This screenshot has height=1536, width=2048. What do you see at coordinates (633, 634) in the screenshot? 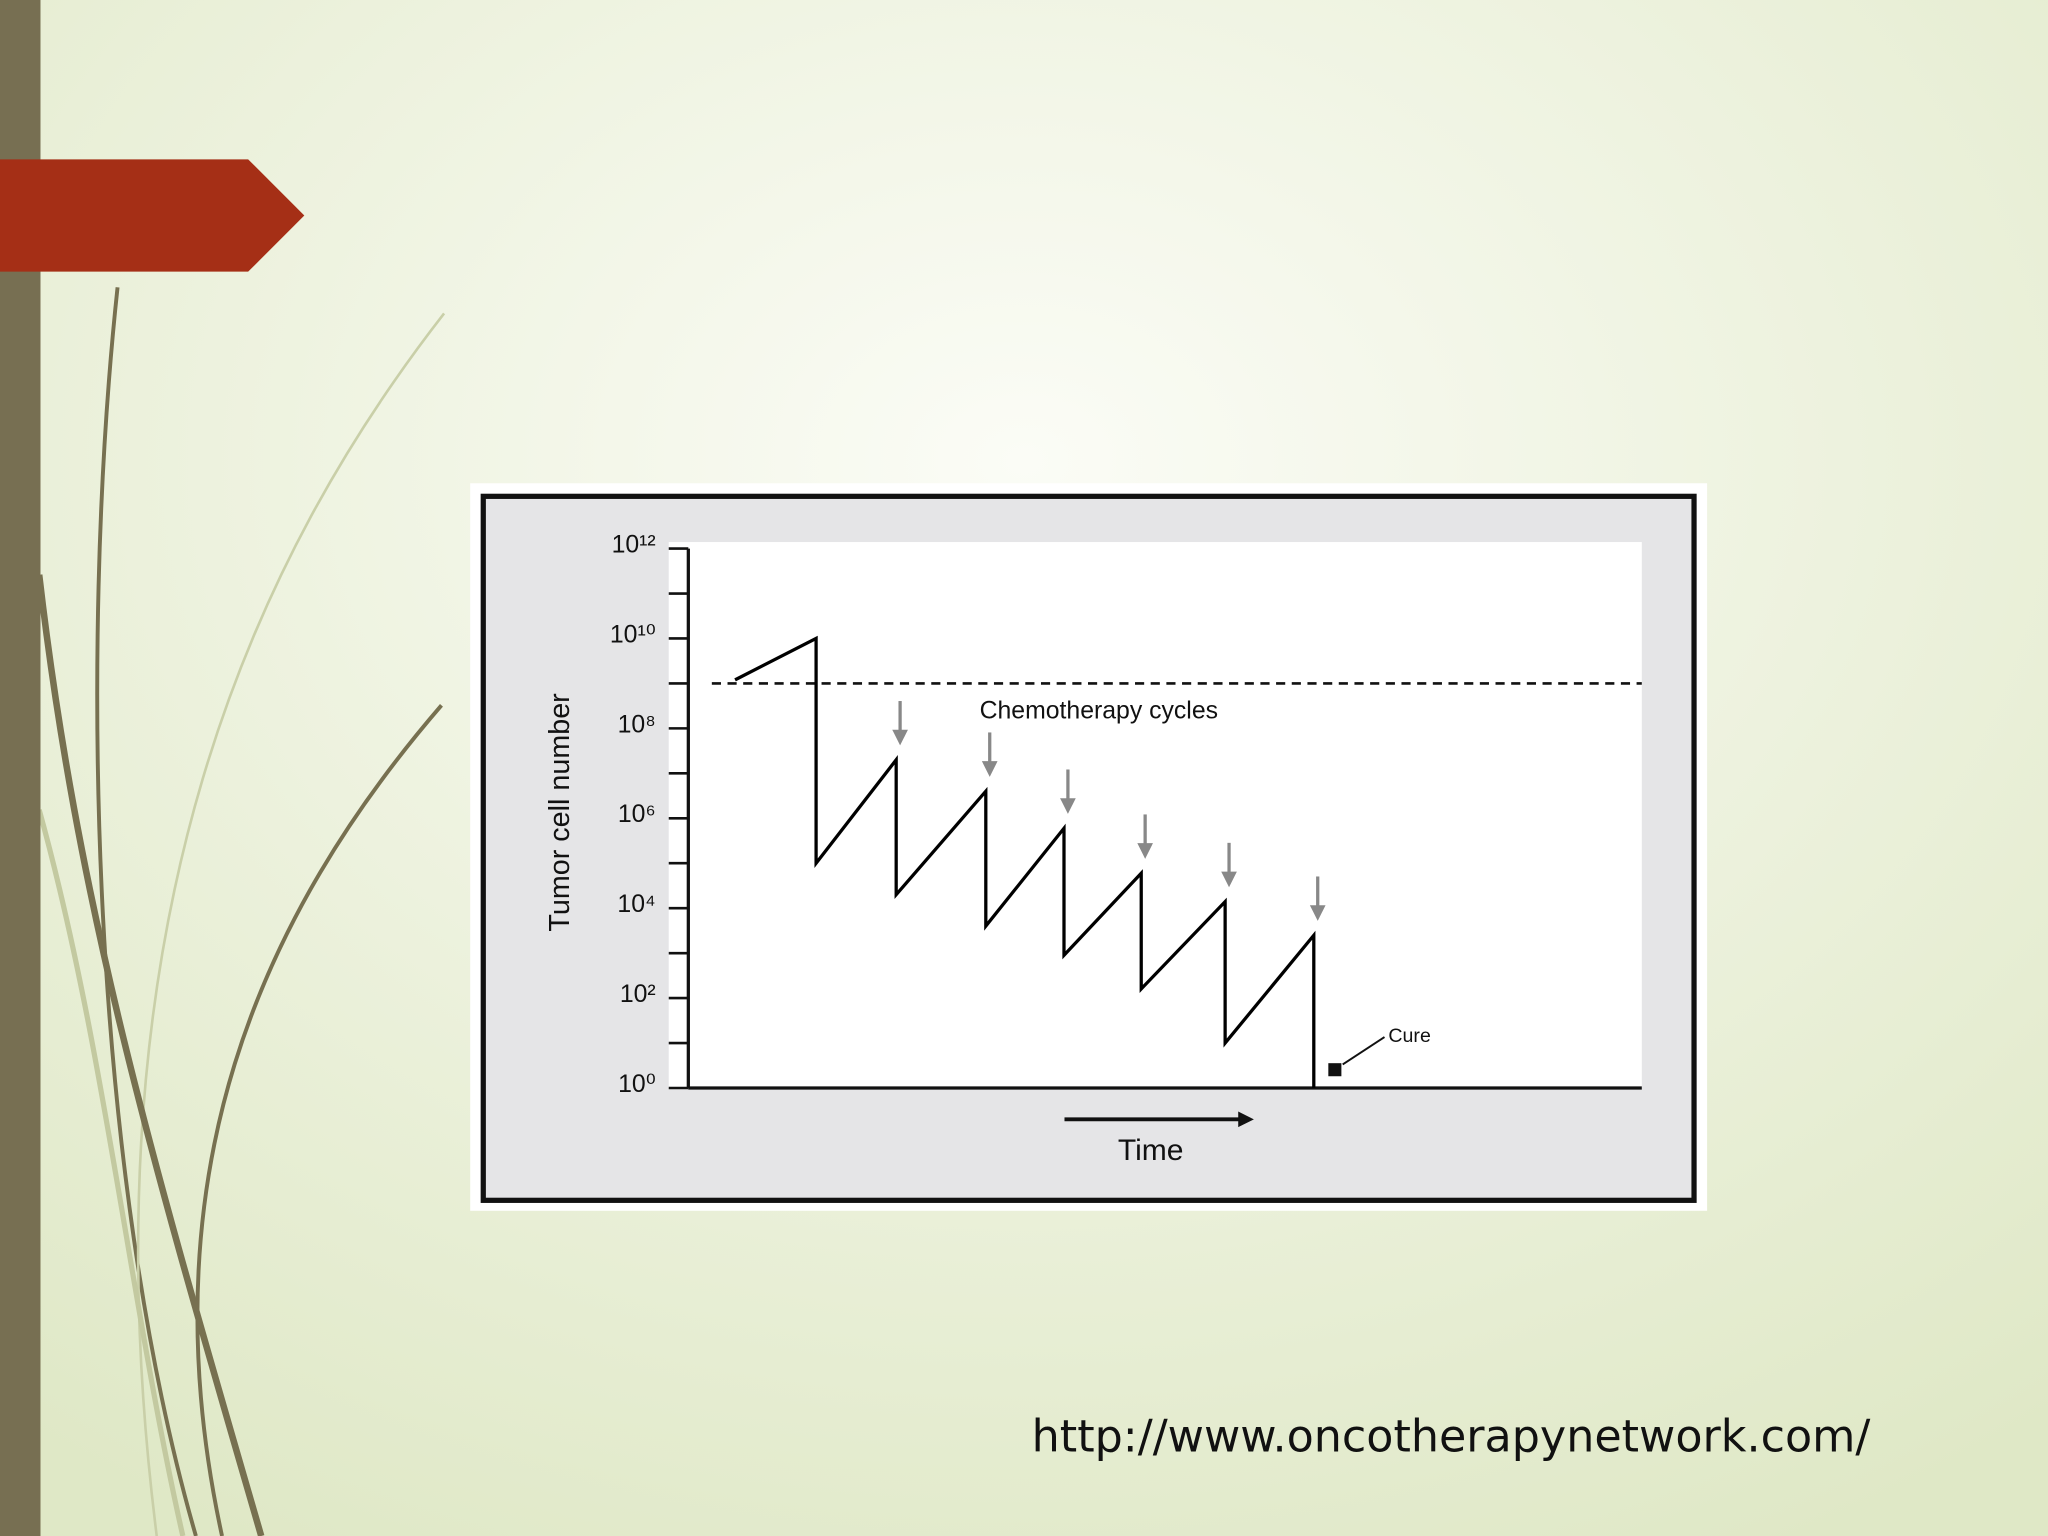
I see `y-tick-label: 10¹⁰` at bounding box center [633, 634].